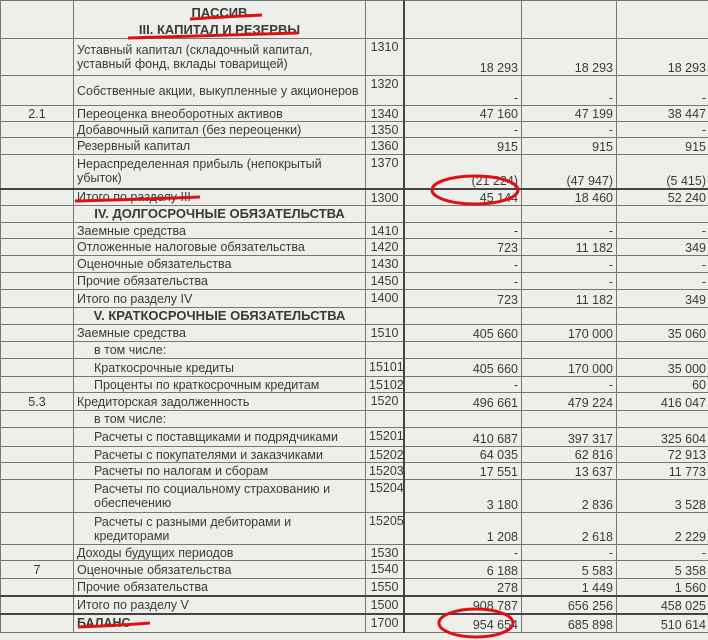 The image size is (708, 640). What do you see at coordinates (219, 12) in the screenshot?
I see `section-title: ПАССИВ` at bounding box center [219, 12].